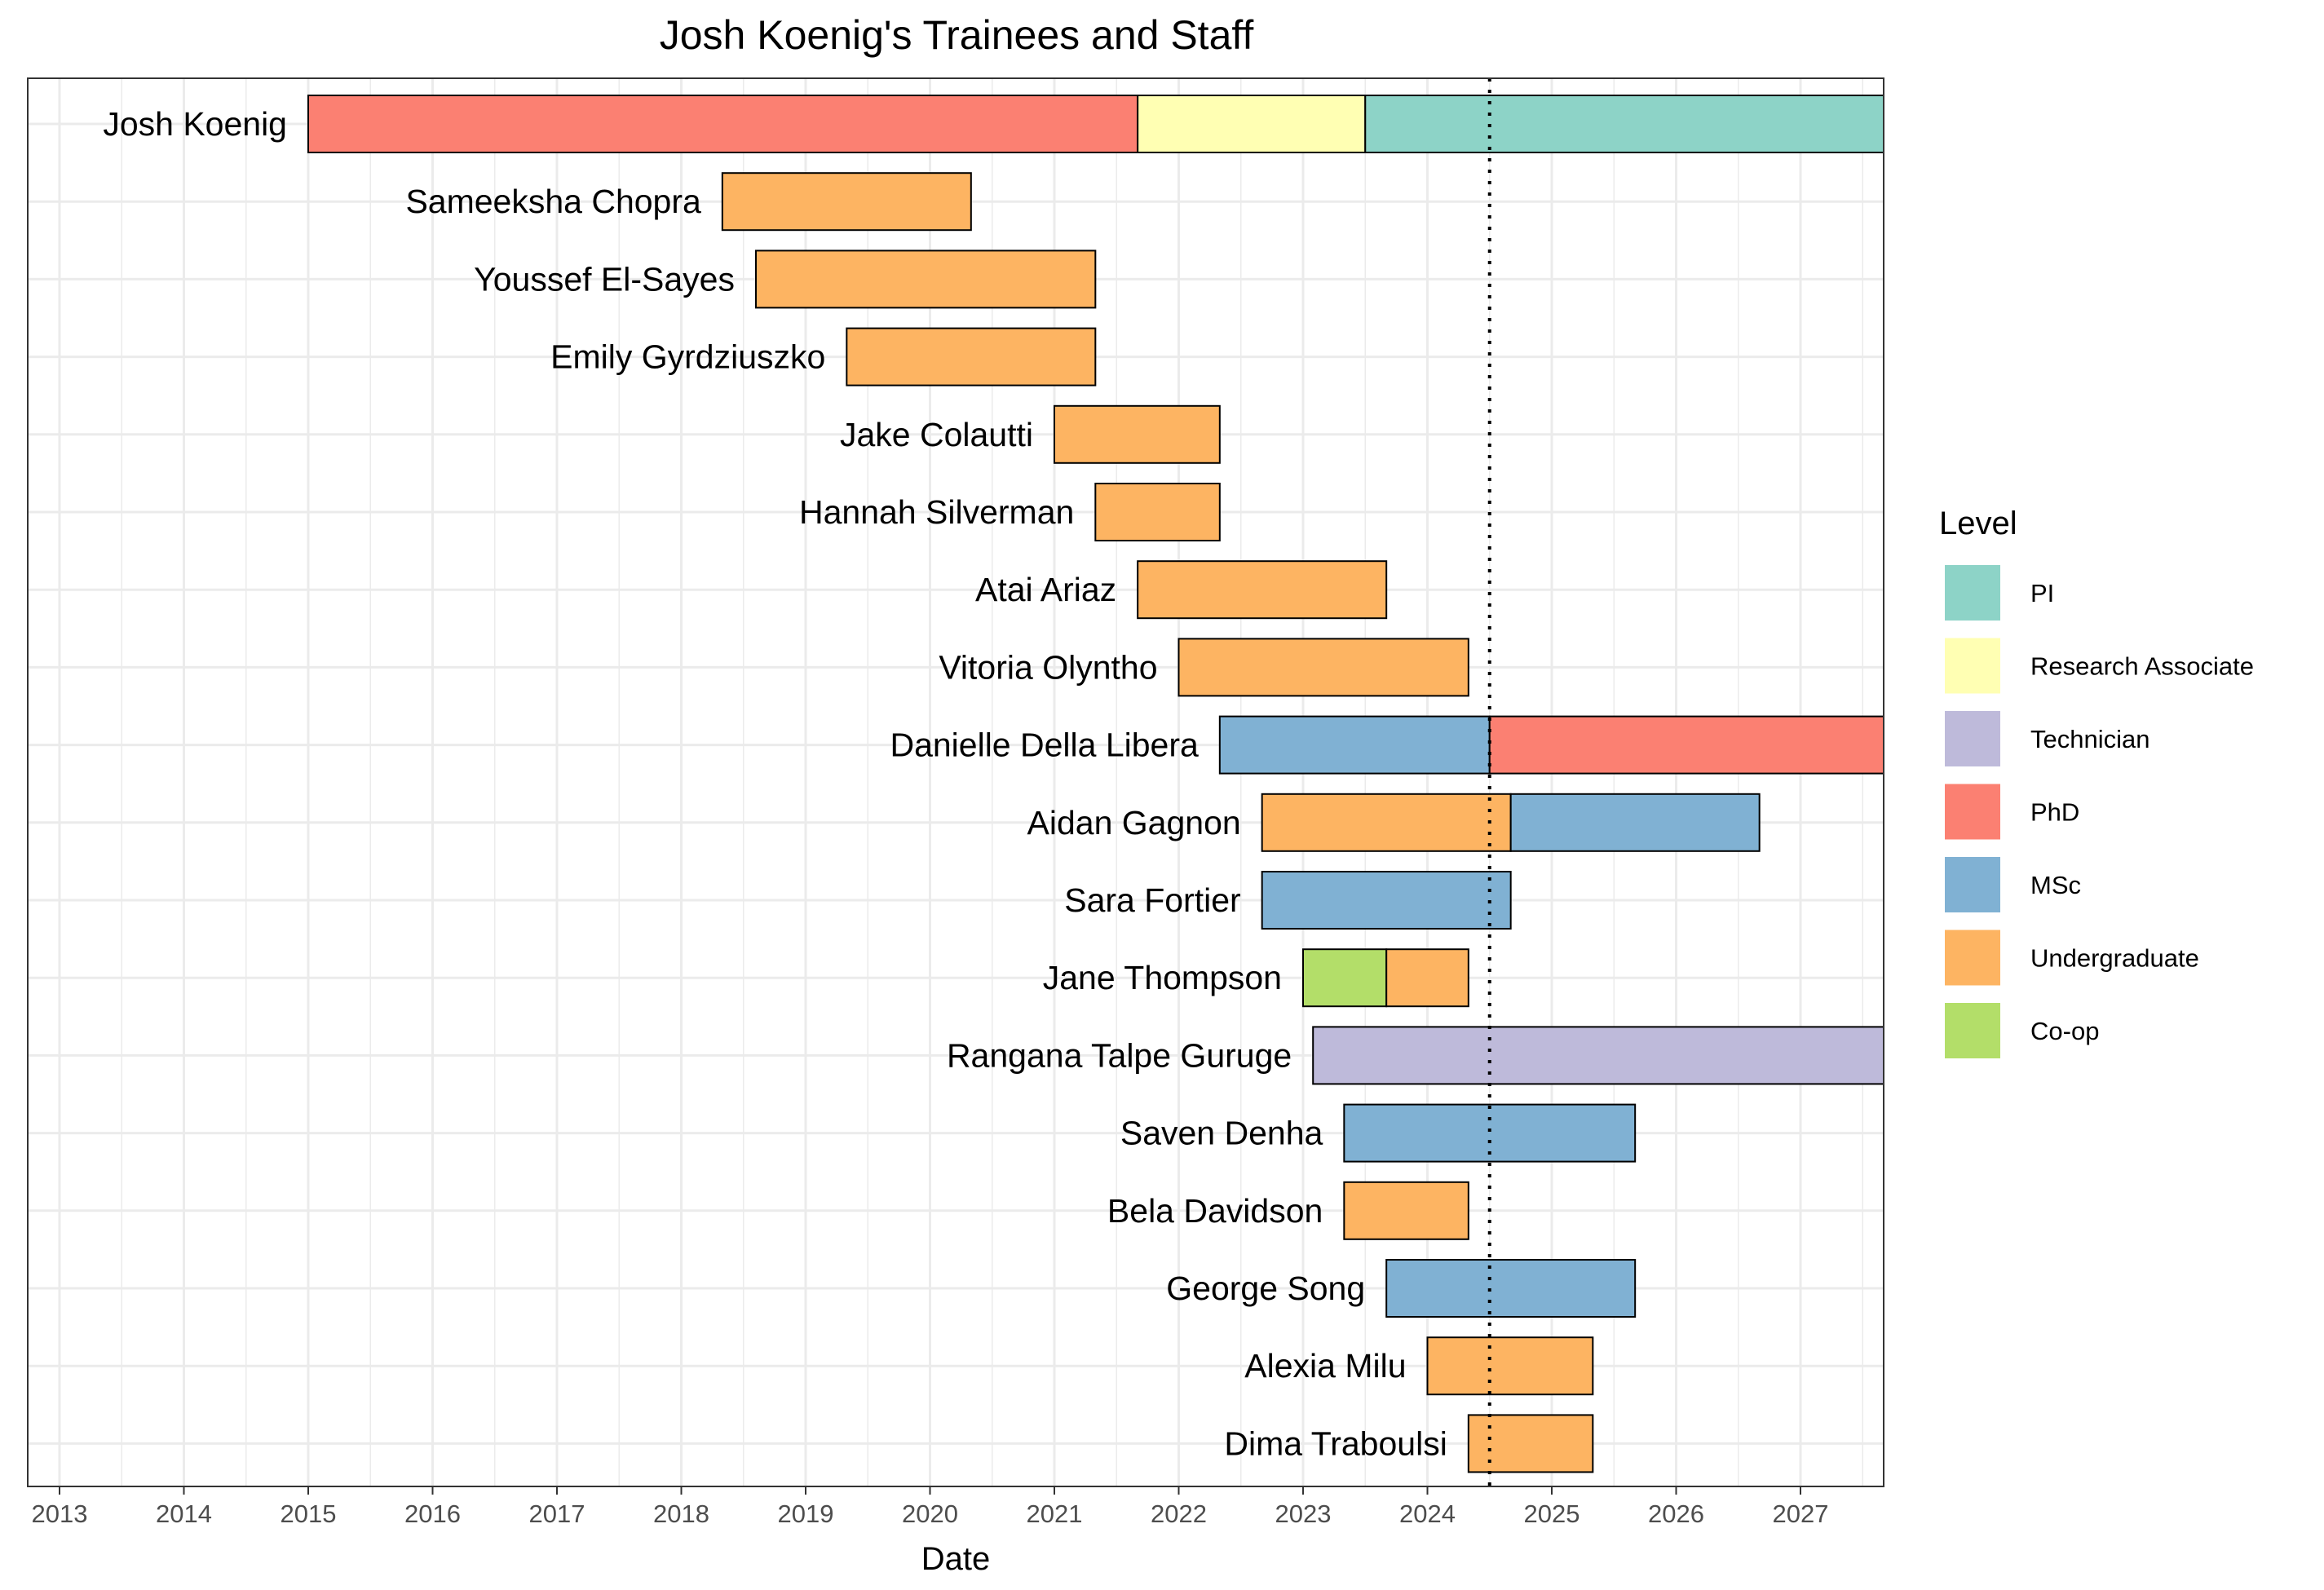 The image size is (2324, 1590). I want to click on legend-item-label: PI, so click(2042, 593).